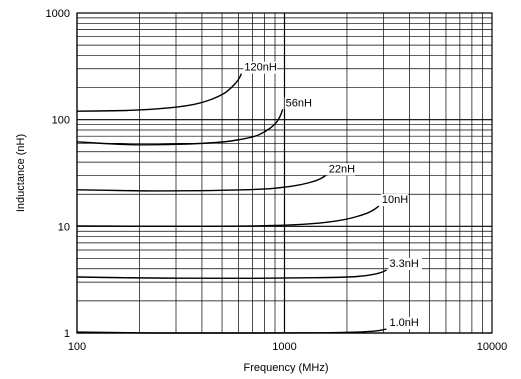  Describe the element at coordinates (77, 347) in the screenshot. I see `x-tick-label: 100` at that location.